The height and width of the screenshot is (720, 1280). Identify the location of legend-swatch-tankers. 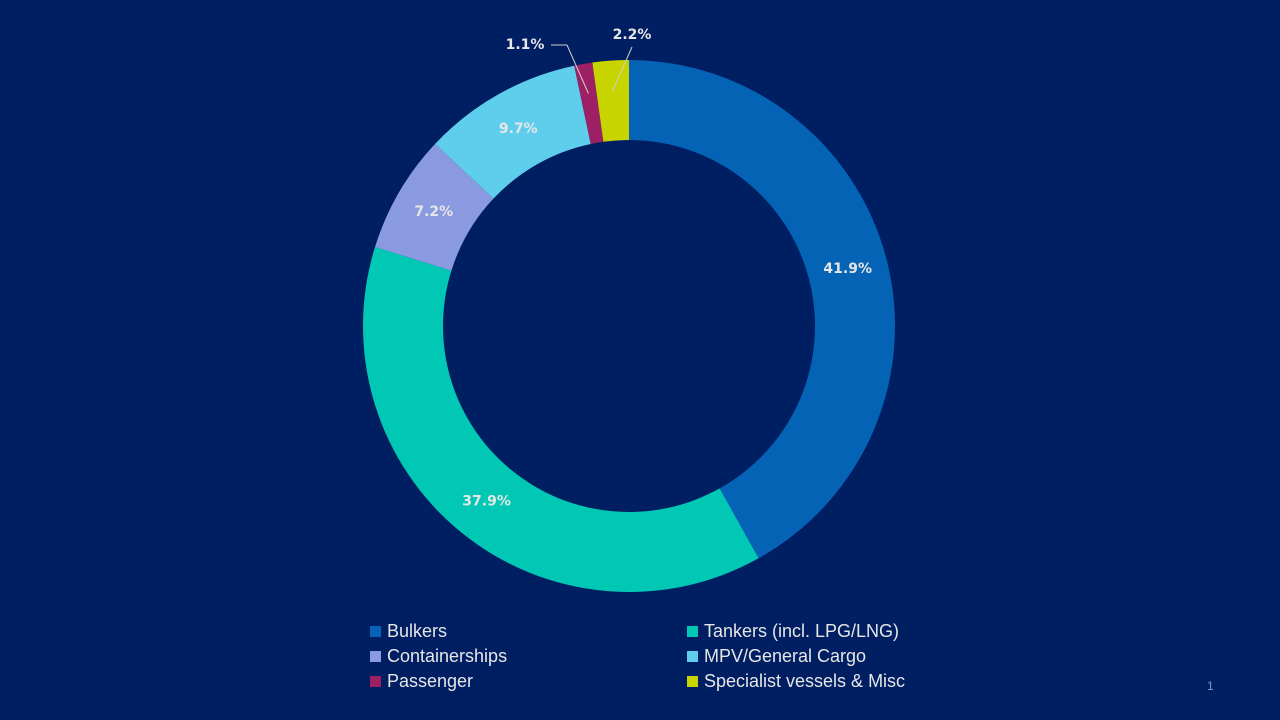
(692, 631).